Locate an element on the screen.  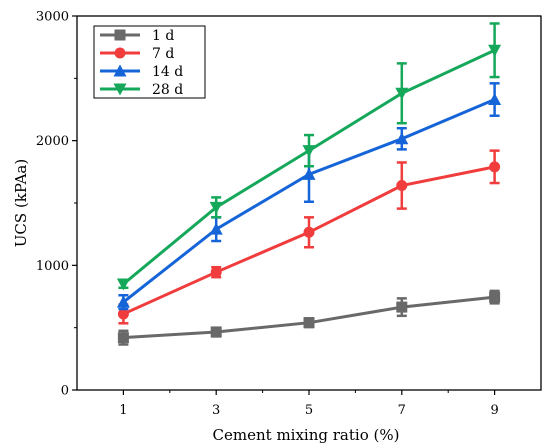
x-tick-label: 5 is located at coordinates (309, 410).